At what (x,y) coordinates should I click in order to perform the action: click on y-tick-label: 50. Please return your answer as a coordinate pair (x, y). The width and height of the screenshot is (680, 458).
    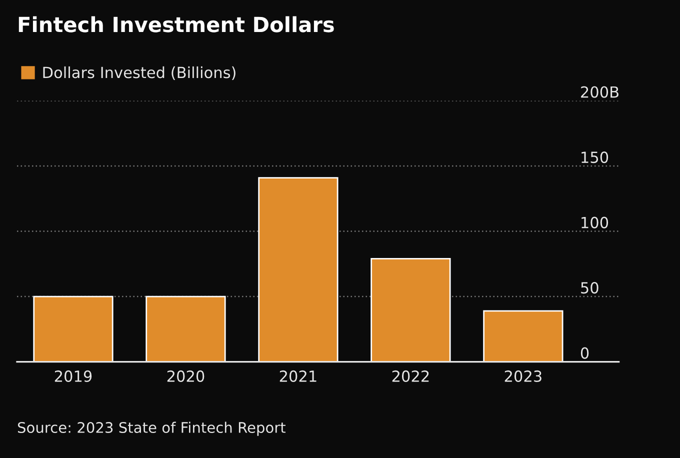
    Looking at the image, I should click on (589, 288).